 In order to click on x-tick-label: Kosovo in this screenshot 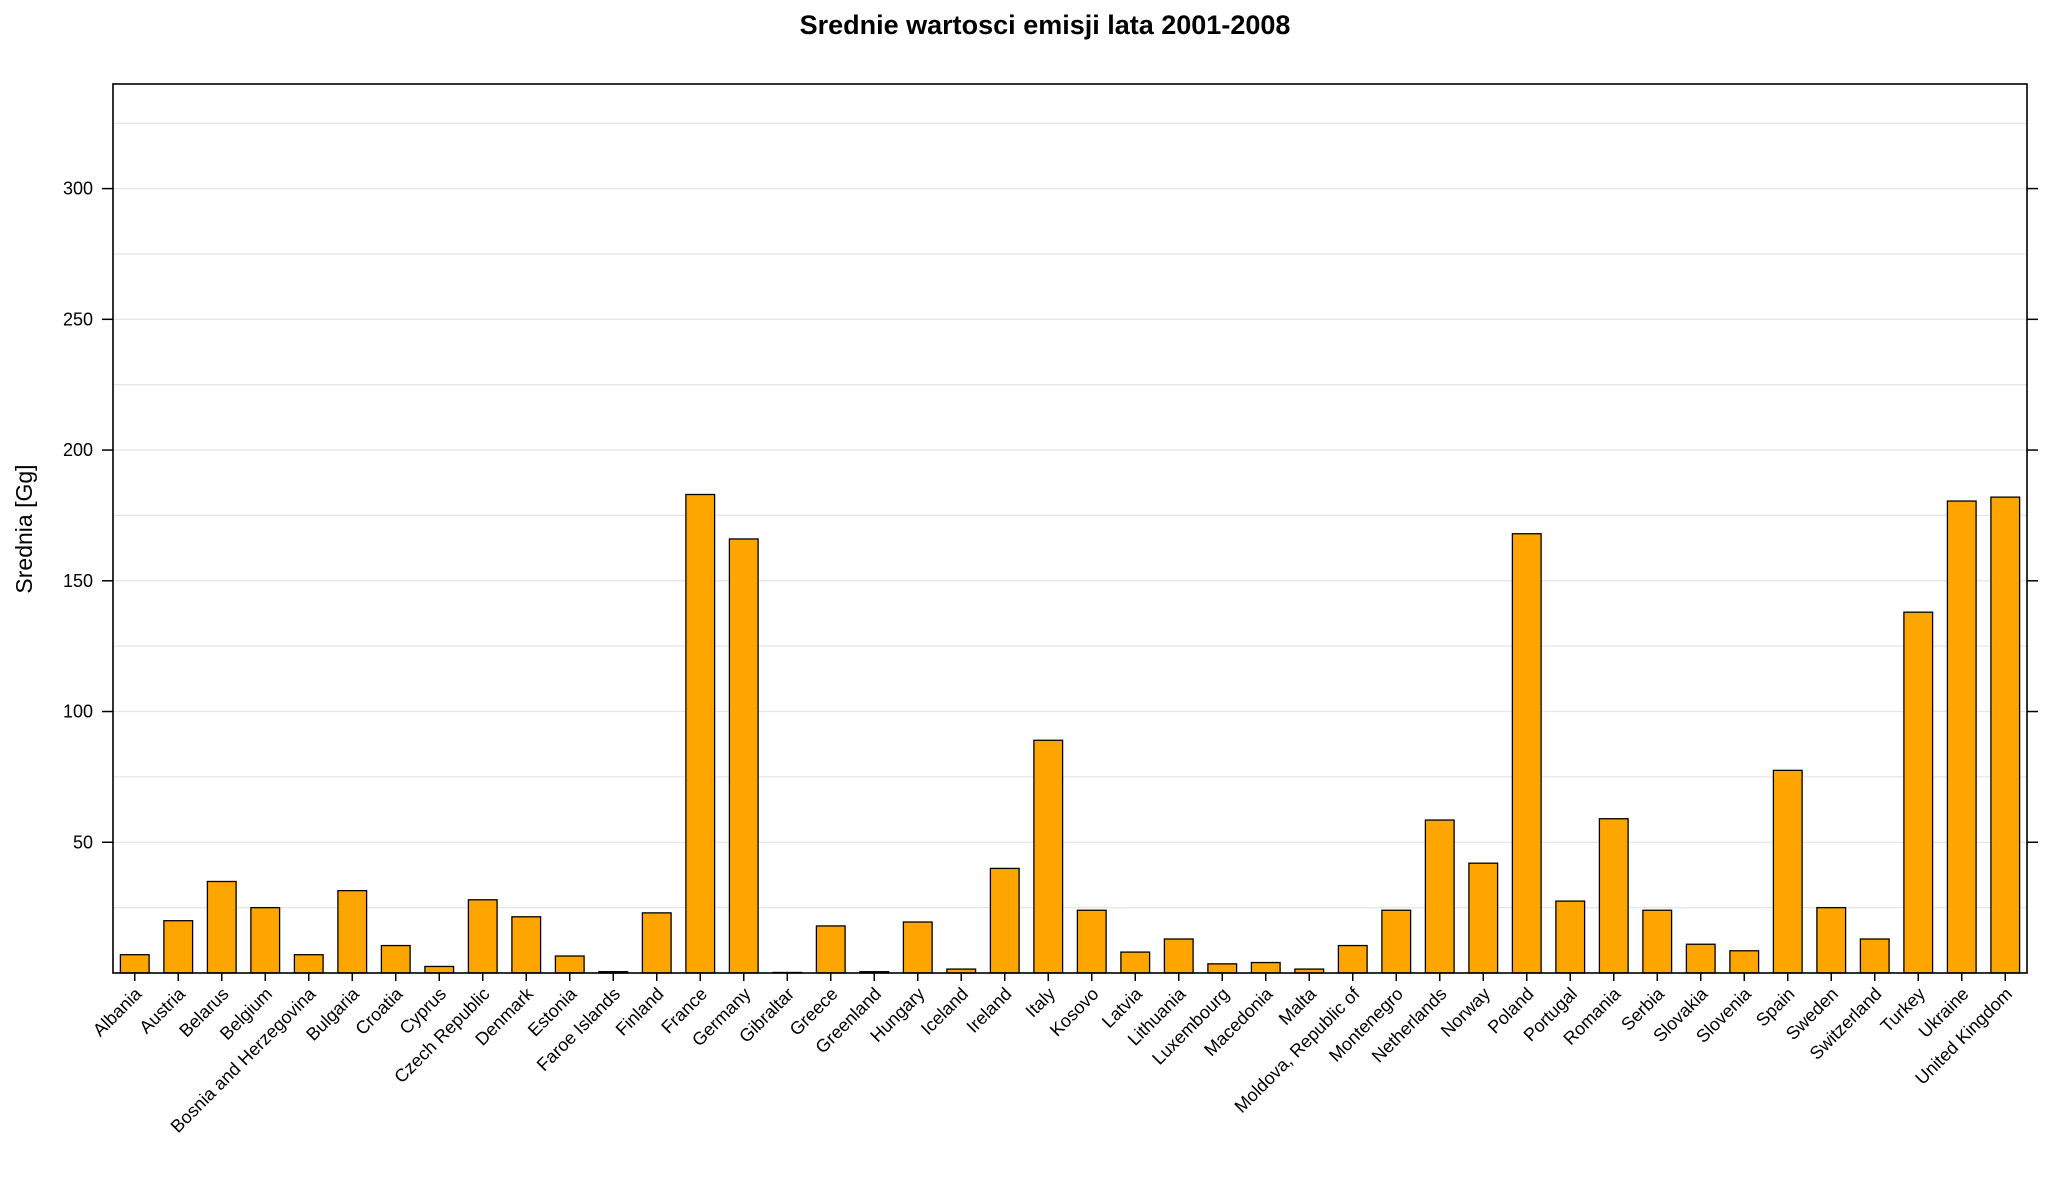, I will do `click(1074, 1012)`.